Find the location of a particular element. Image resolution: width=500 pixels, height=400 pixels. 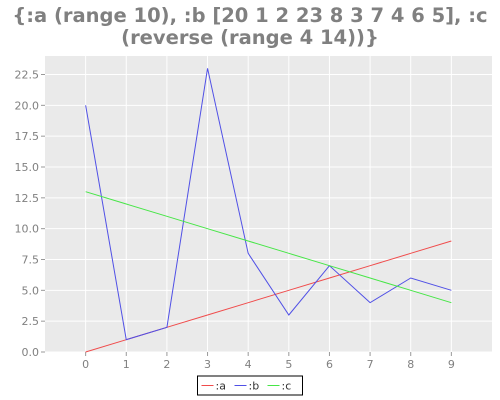

x-tick-label: 5 is located at coordinates (288, 364).